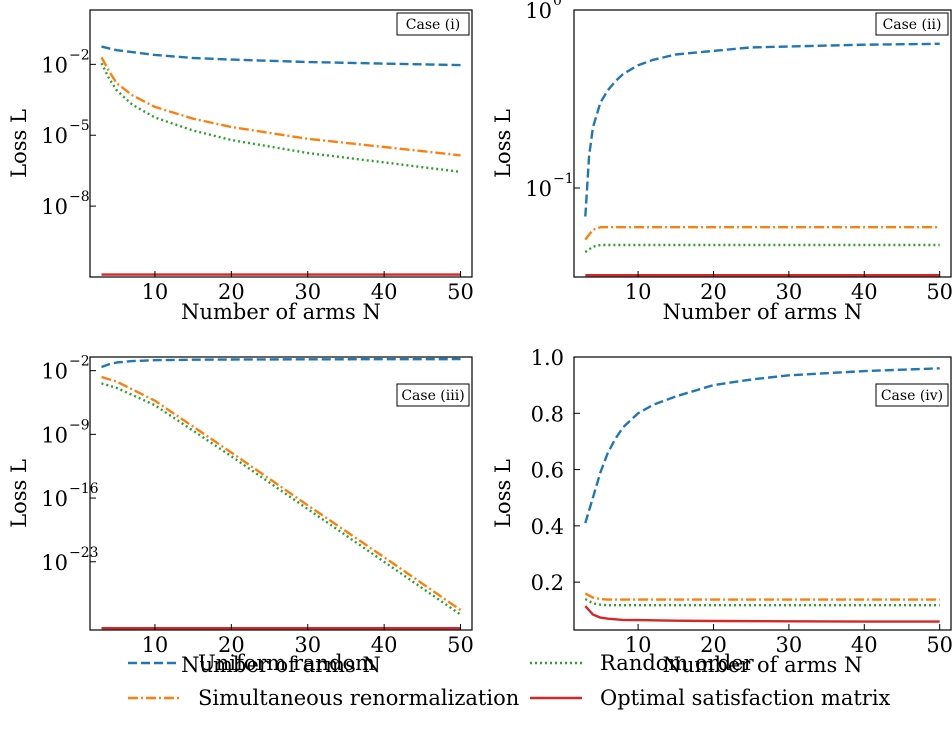  I want to click on y-tick-label: 0.4, so click(547, 527).